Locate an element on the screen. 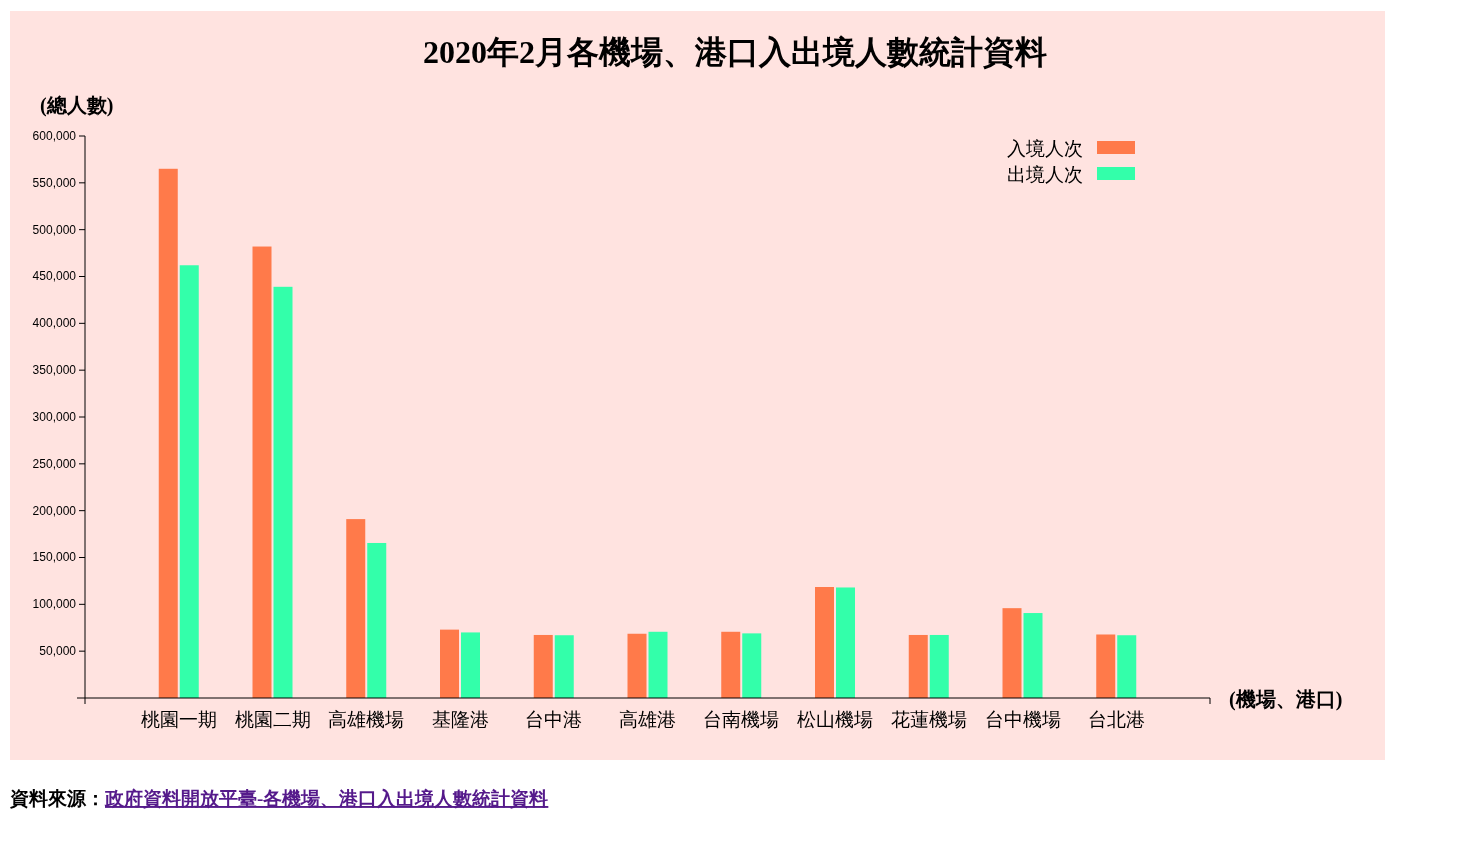 The image size is (1471, 866). y-tick-label: 600,000 is located at coordinates (54, 135).